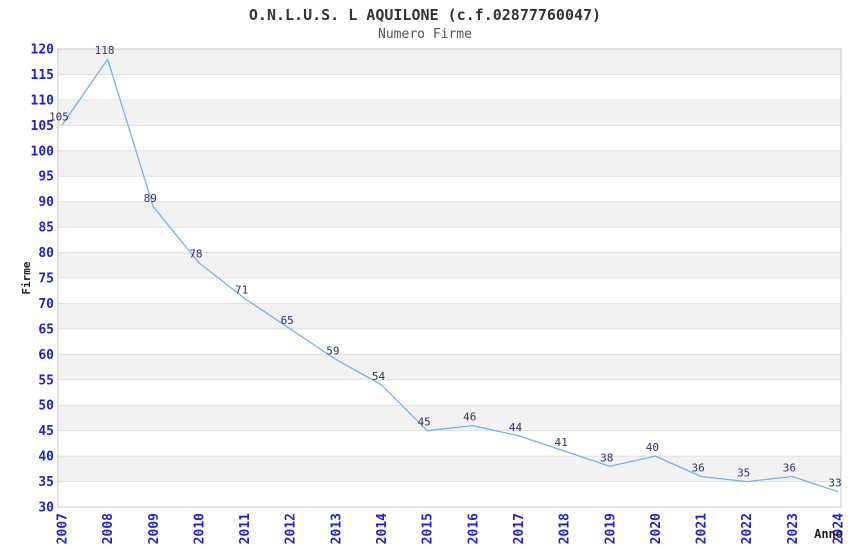 The width and height of the screenshot is (850, 550). Describe the element at coordinates (43, 50) in the screenshot. I see `y-tick-label: 120` at that location.